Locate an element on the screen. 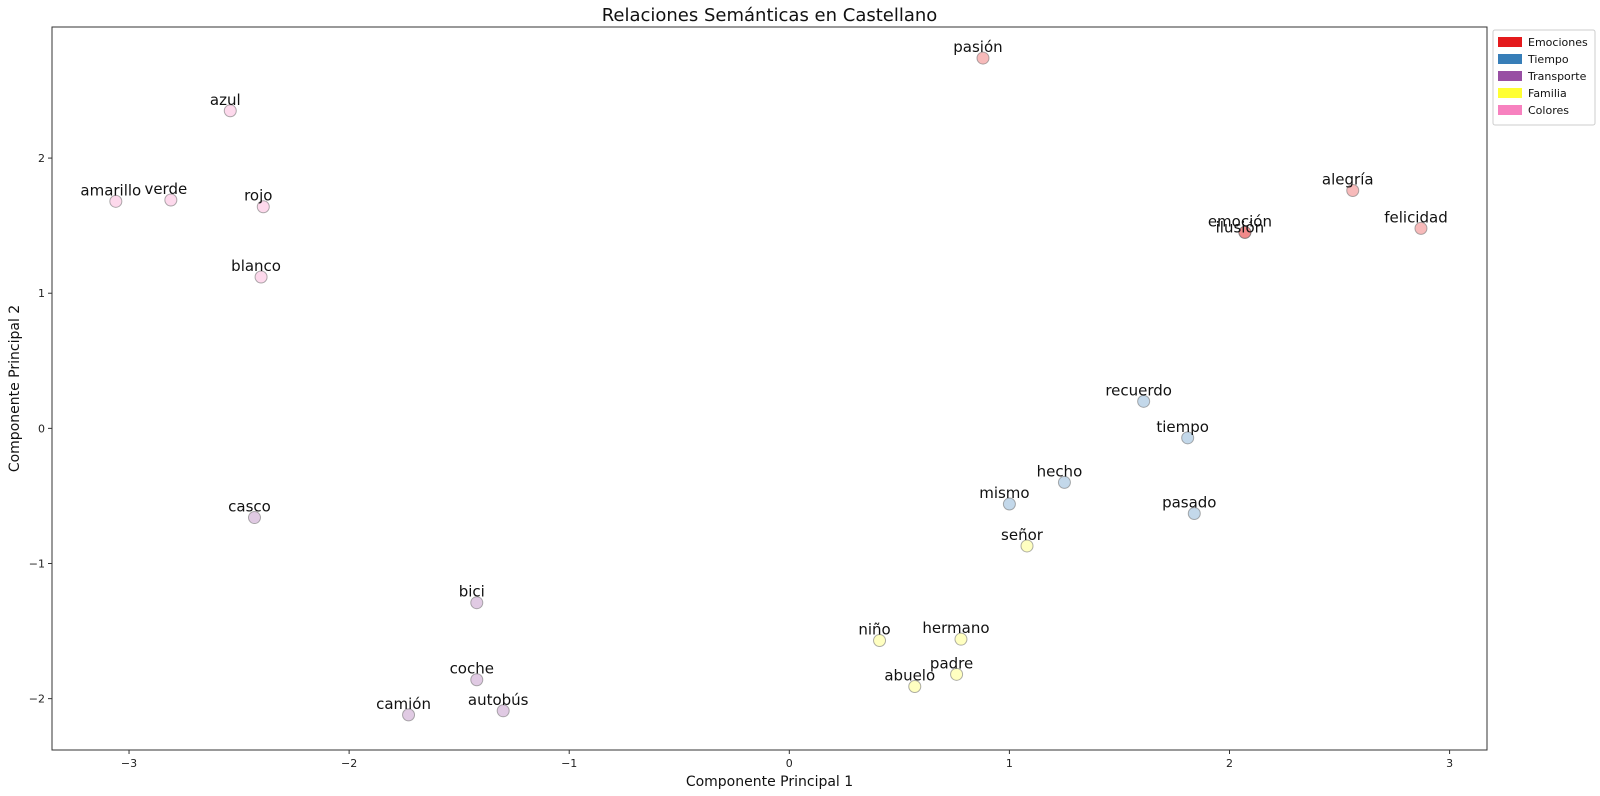 This screenshot has height=796, width=1600. point-label: ilusión is located at coordinates (1240, 227).